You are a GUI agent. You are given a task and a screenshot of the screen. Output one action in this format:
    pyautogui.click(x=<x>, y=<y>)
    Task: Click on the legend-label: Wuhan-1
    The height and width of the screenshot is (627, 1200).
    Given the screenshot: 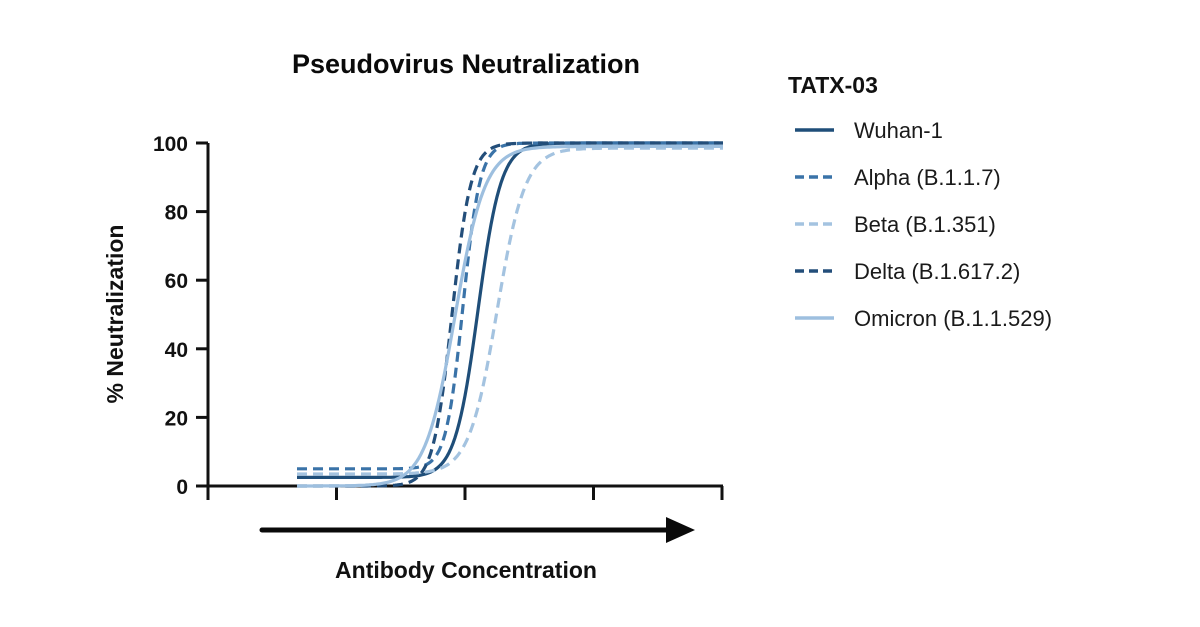 What is the action you would take?
    pyautogui.click(x=898, y=130)
    